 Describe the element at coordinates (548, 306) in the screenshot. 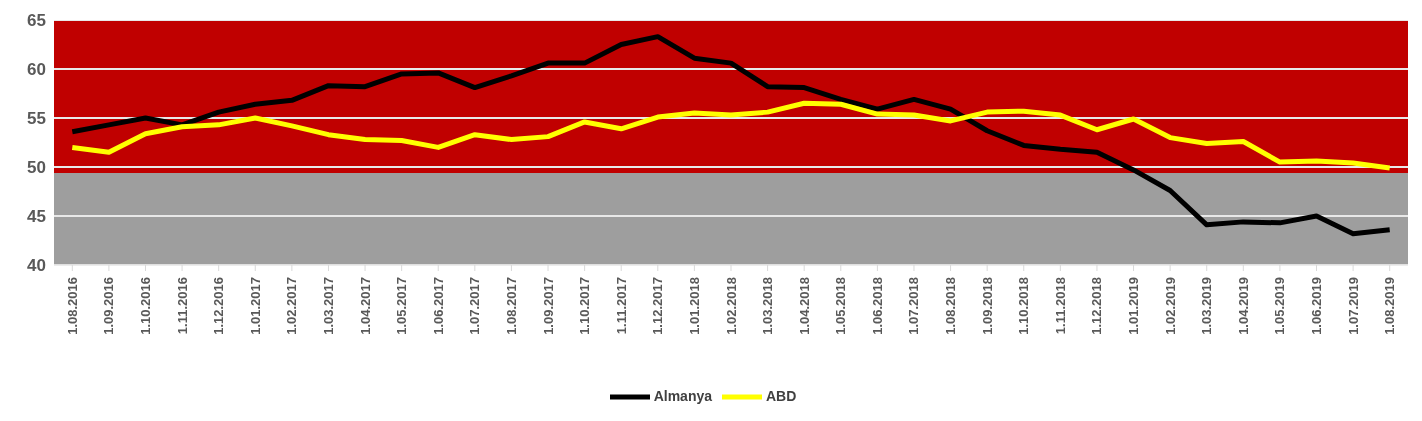

I see `x-tick-label: 1.09.2017` at that location.